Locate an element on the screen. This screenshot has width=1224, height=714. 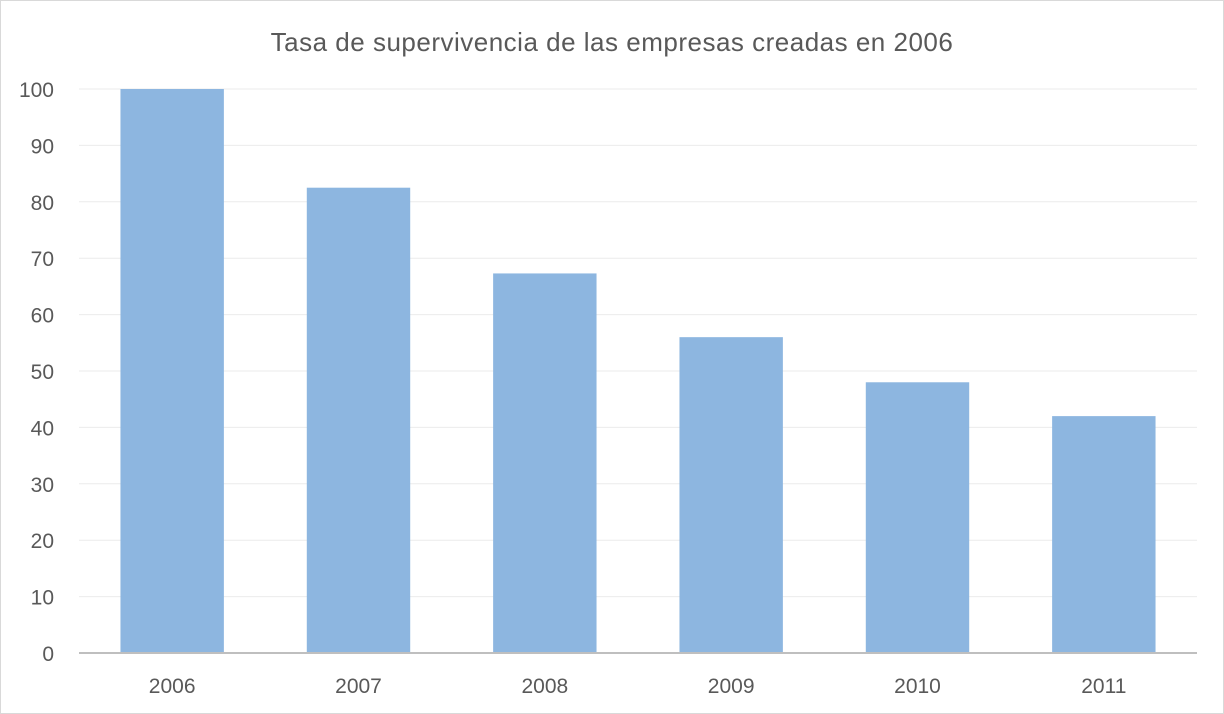
bar-2007 is located at coordinates (358, 420).